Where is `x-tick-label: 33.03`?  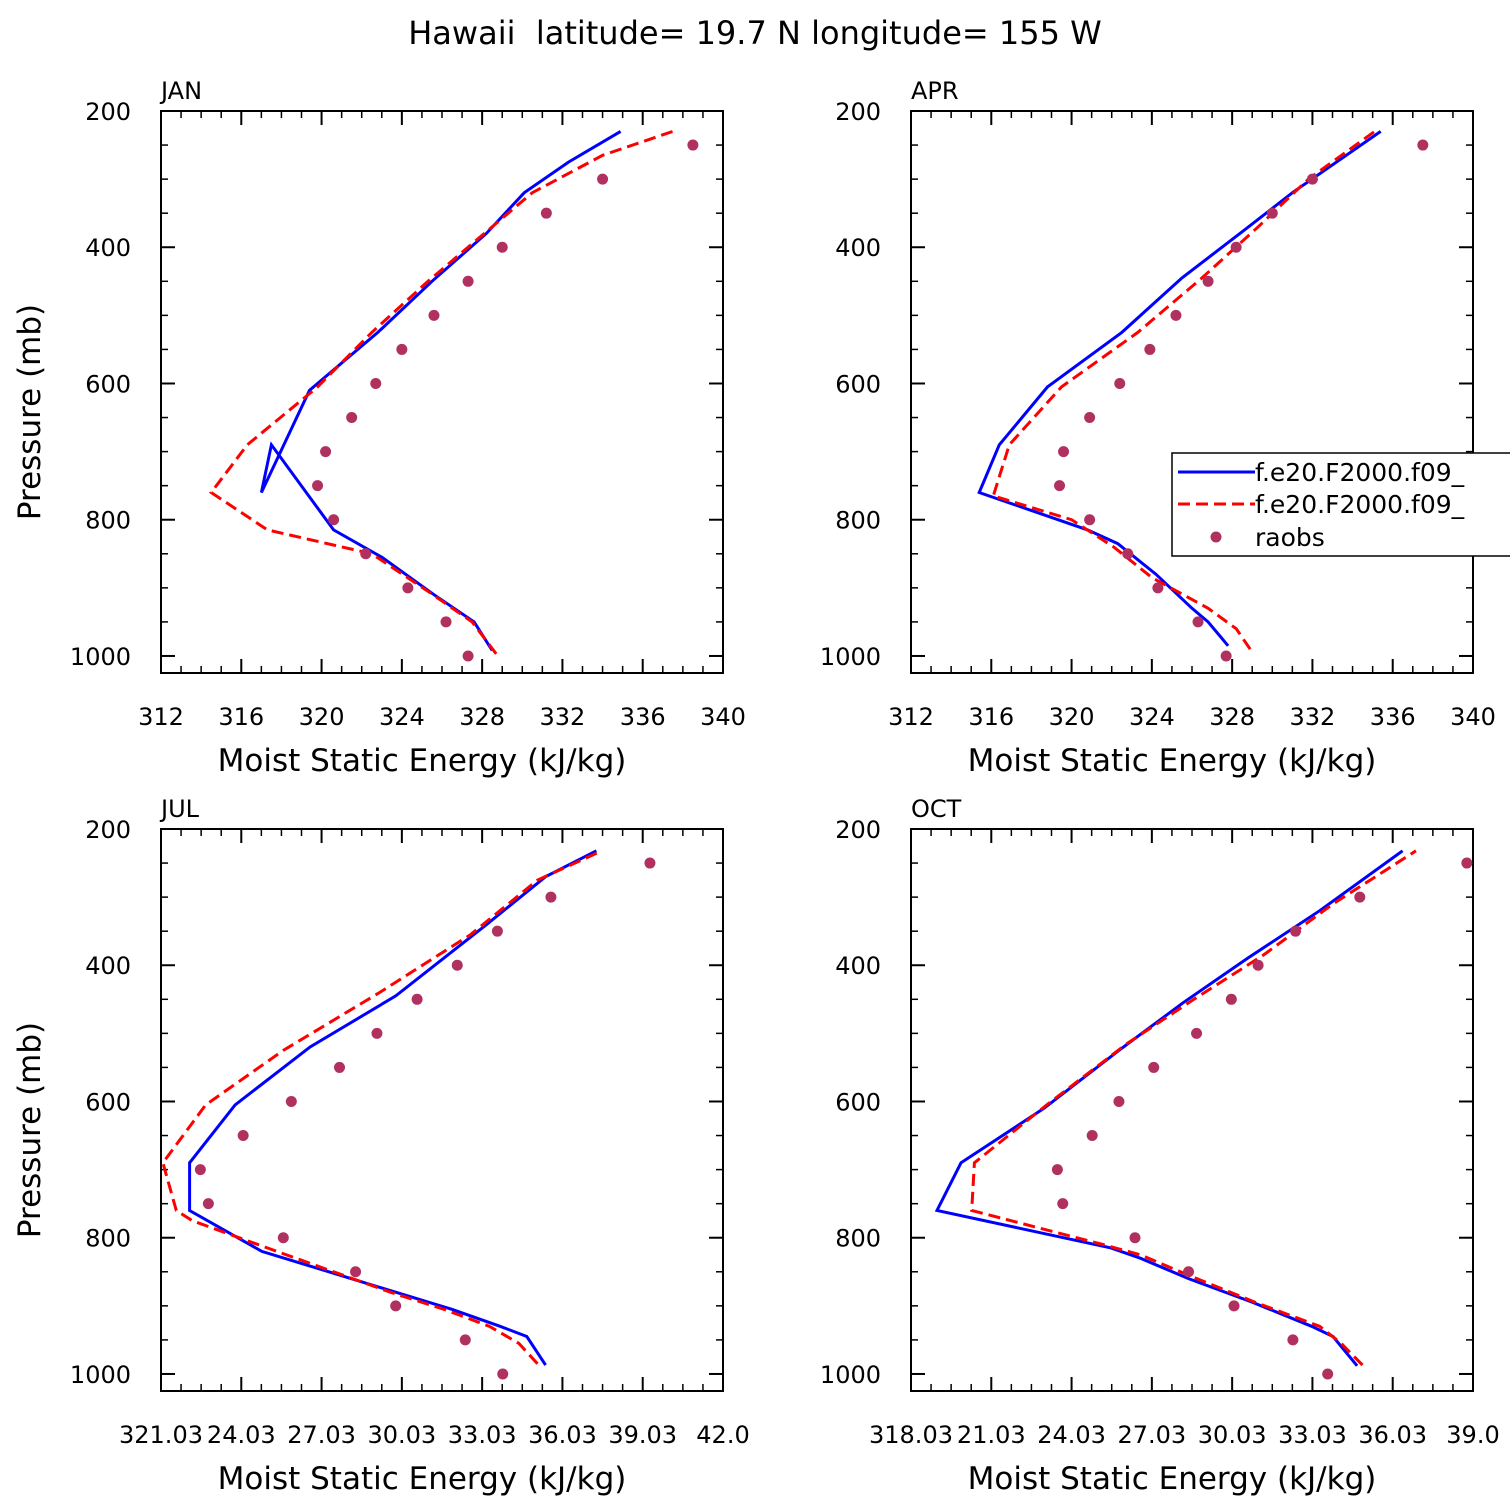 x-tick-label: 33.03 is located at coordinates (1312, 1435).